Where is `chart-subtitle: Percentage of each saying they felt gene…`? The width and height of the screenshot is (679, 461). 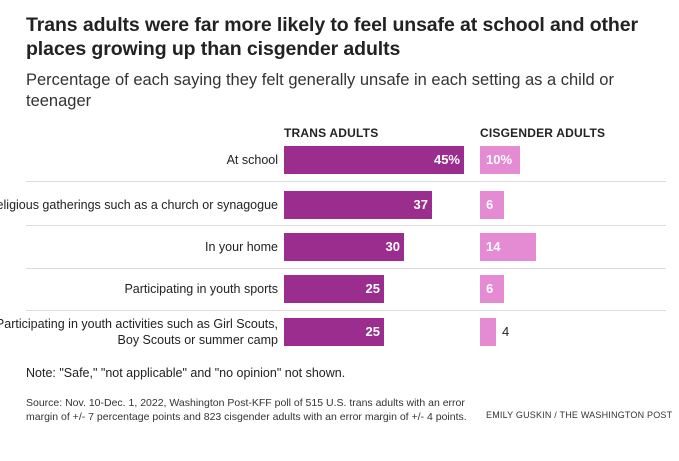
chart-subtitle: Percentage of each saying they felt gene… is located at coordinates (320, 90).